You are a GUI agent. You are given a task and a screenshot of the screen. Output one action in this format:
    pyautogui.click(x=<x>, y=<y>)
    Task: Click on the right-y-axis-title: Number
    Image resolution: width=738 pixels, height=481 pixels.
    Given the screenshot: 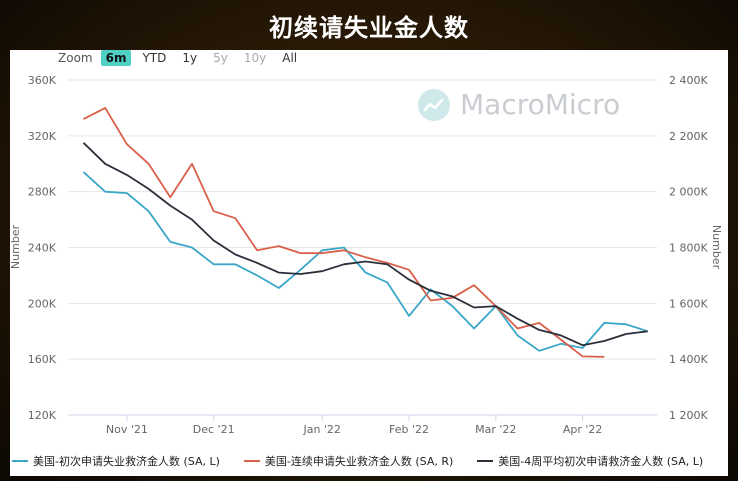 What is the action you would take?
    pyautogui.click(x=716, y=247)
    